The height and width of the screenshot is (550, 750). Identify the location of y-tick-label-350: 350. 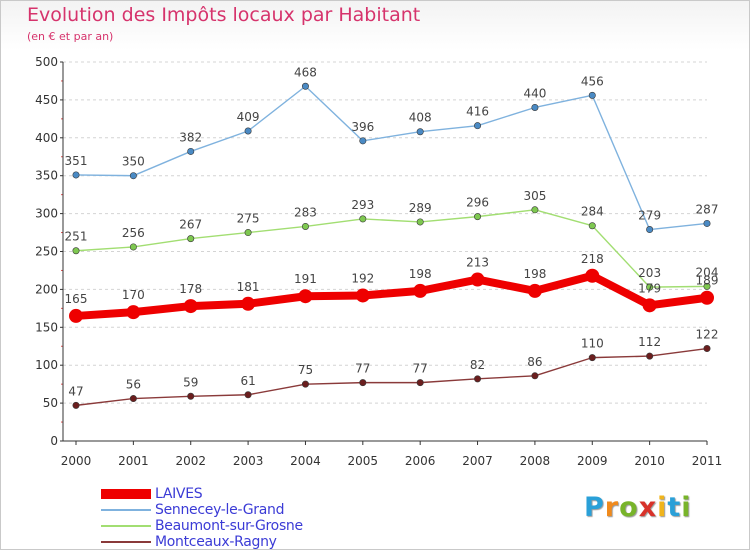
(46, 176).